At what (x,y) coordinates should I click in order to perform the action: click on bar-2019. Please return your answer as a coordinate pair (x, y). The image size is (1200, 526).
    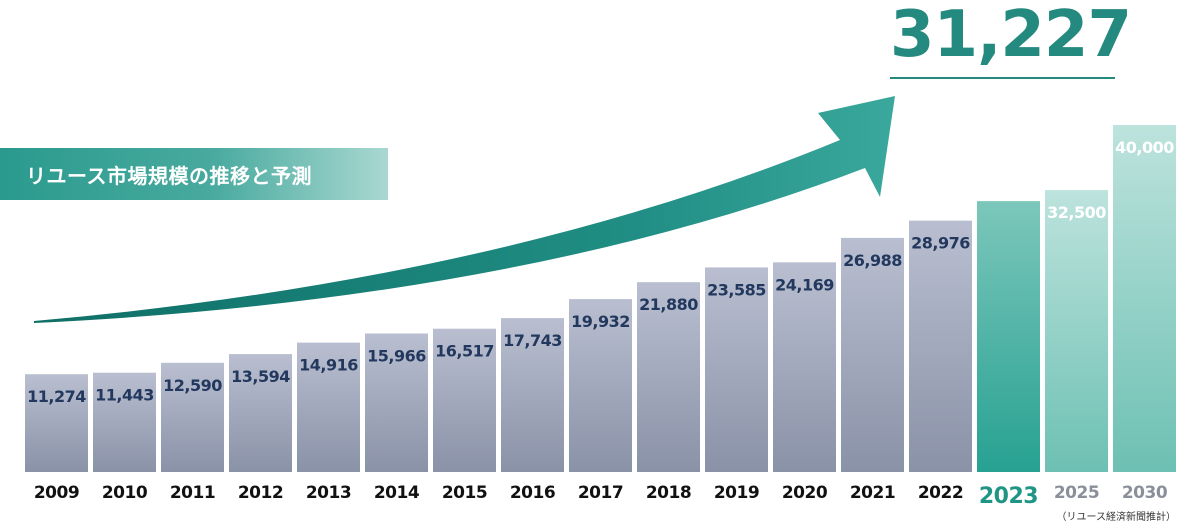
    Looking at the image, I should click on (736, 369).